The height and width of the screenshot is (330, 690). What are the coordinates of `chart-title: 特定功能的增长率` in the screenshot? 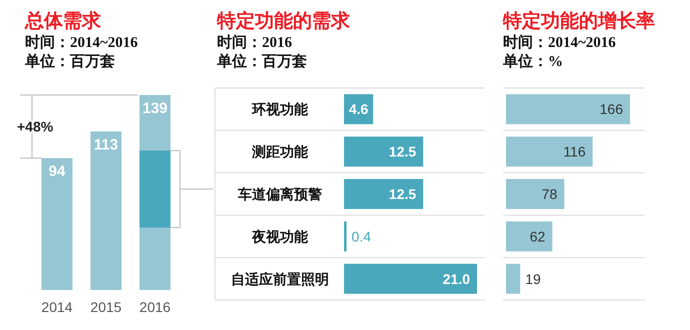 It's located at (578, 21).